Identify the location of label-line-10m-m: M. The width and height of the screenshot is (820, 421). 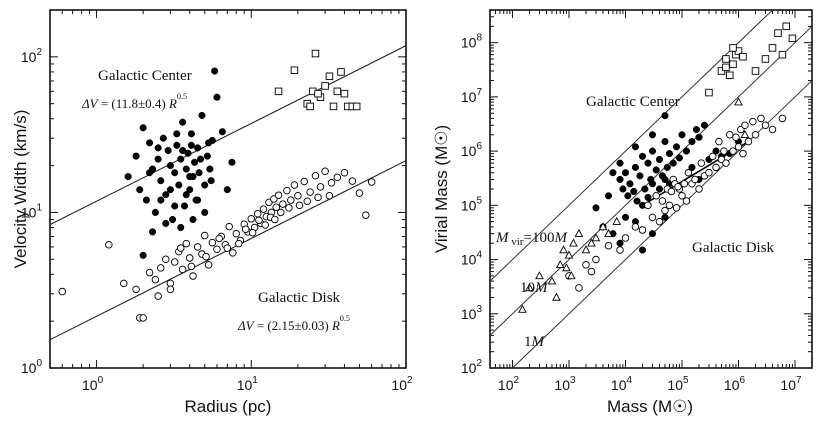
(541, 288).